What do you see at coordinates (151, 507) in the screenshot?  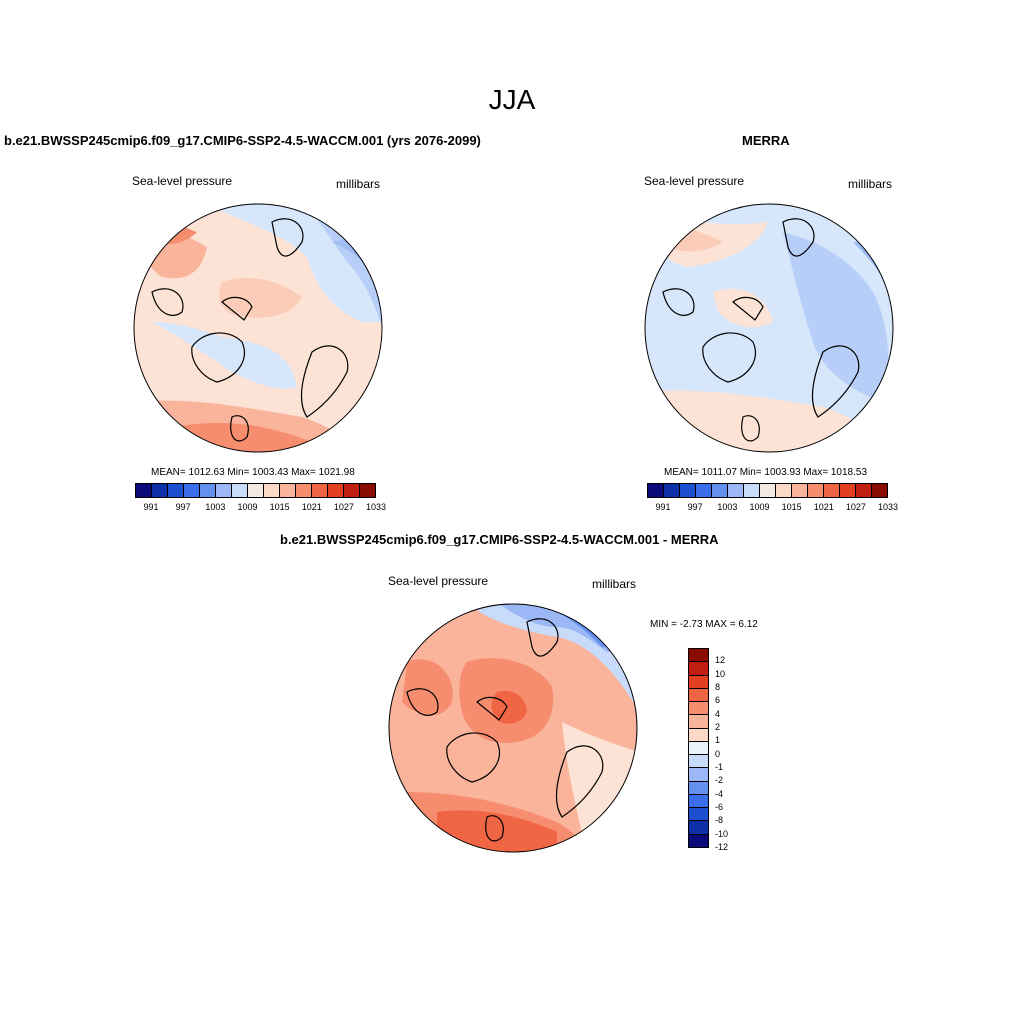 I see `model-colorbar-tick-label: 991` at bounding box center [151, 507].